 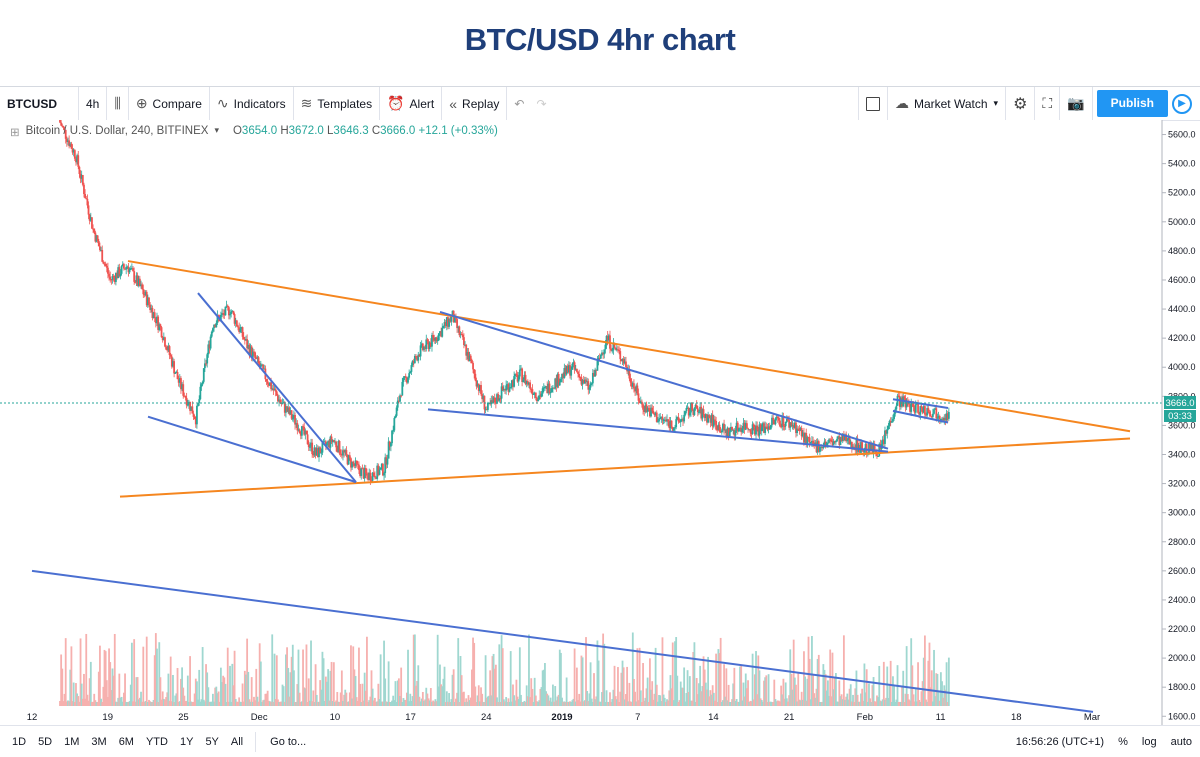 What do you see at coordinates (252, 103) in the screenshot?
I see `indicators-button: ∿ Indicators` at bounding box center [252, 103].